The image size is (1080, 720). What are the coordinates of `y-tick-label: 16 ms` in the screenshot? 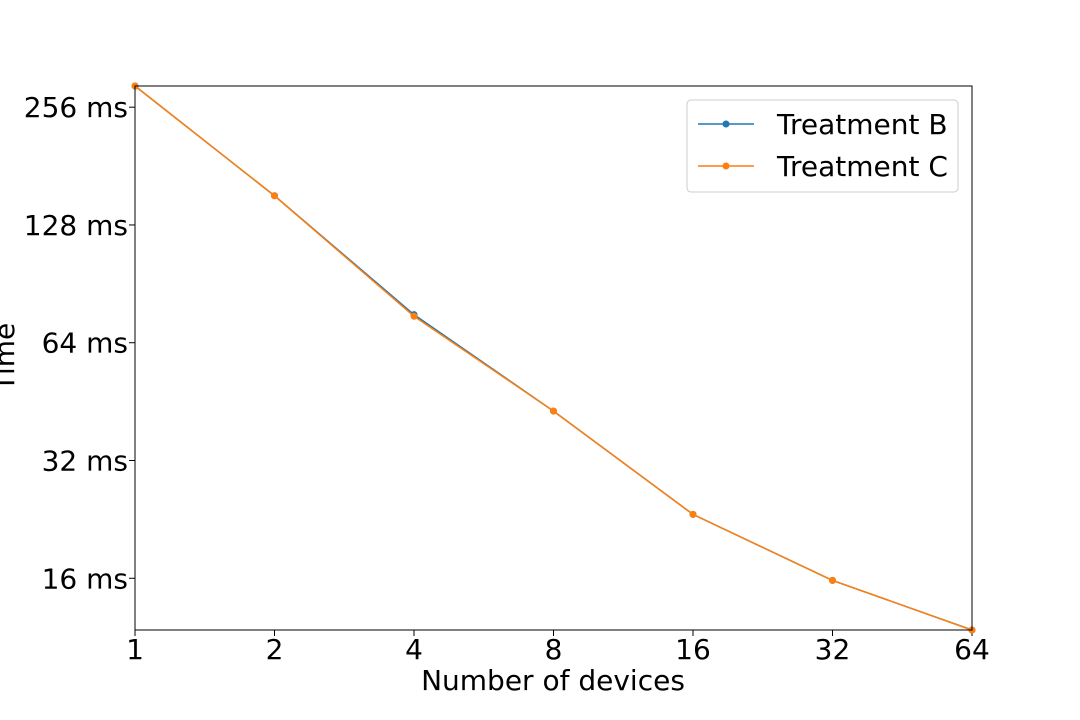 It's located at (85, 578).